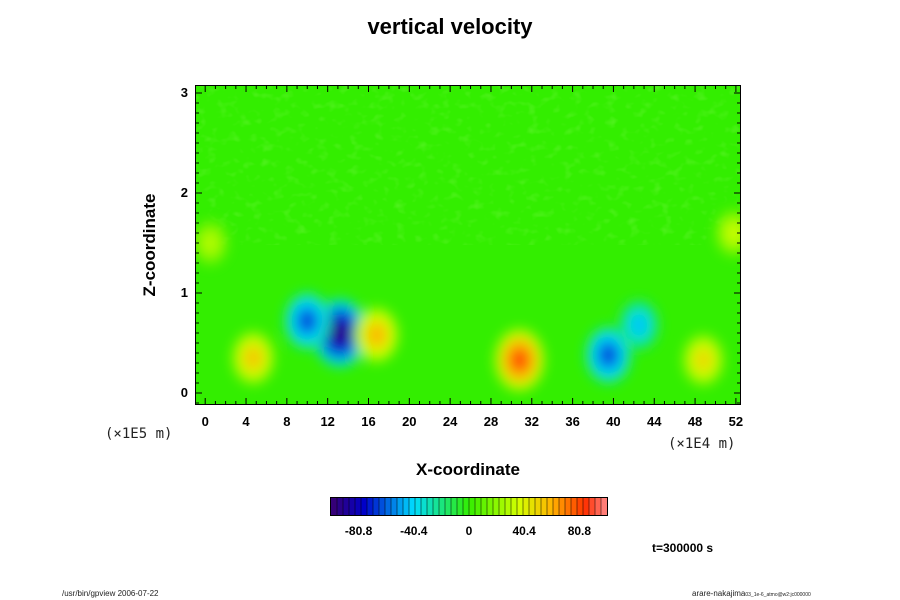  Describe the element at coordinates (149, 245) in the screenshot. I see `y-axis-label: Z-coordinate` at that location.